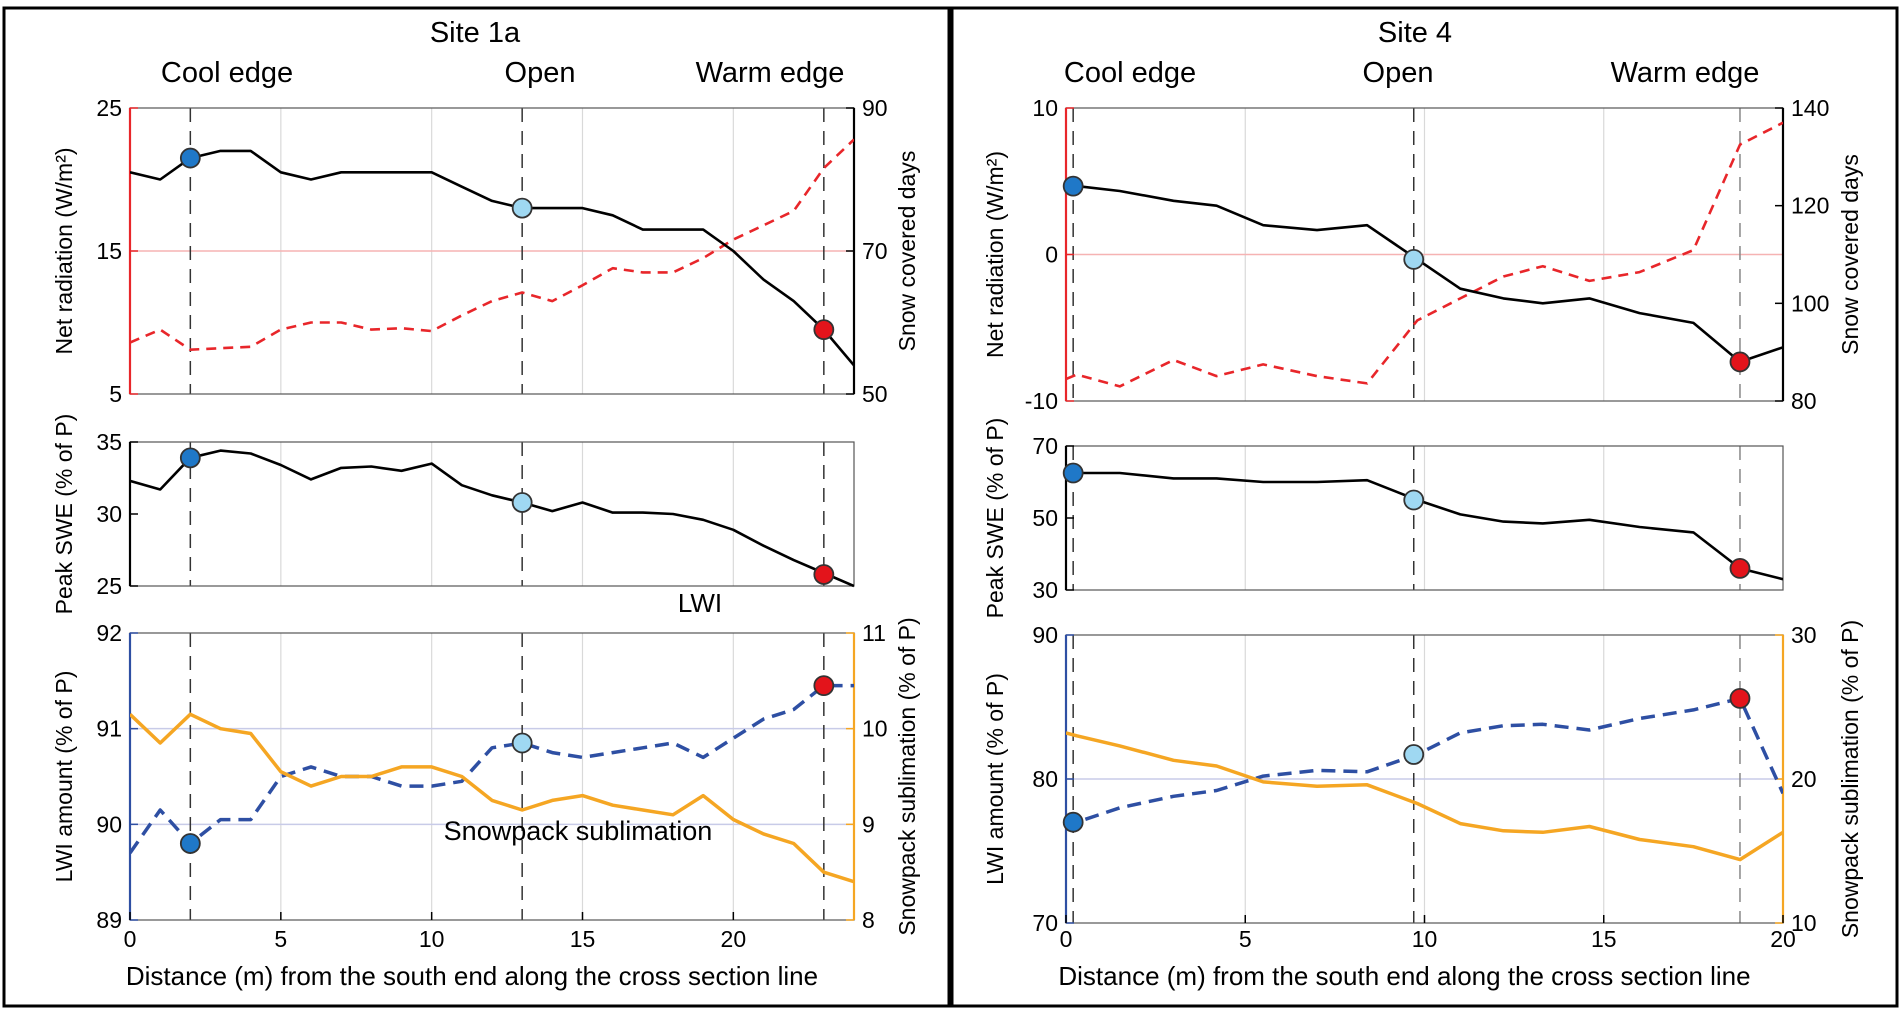  Describe the element at coordinates (492, 518) in the screenshot. I see `series-line-peak-swe` at that location.